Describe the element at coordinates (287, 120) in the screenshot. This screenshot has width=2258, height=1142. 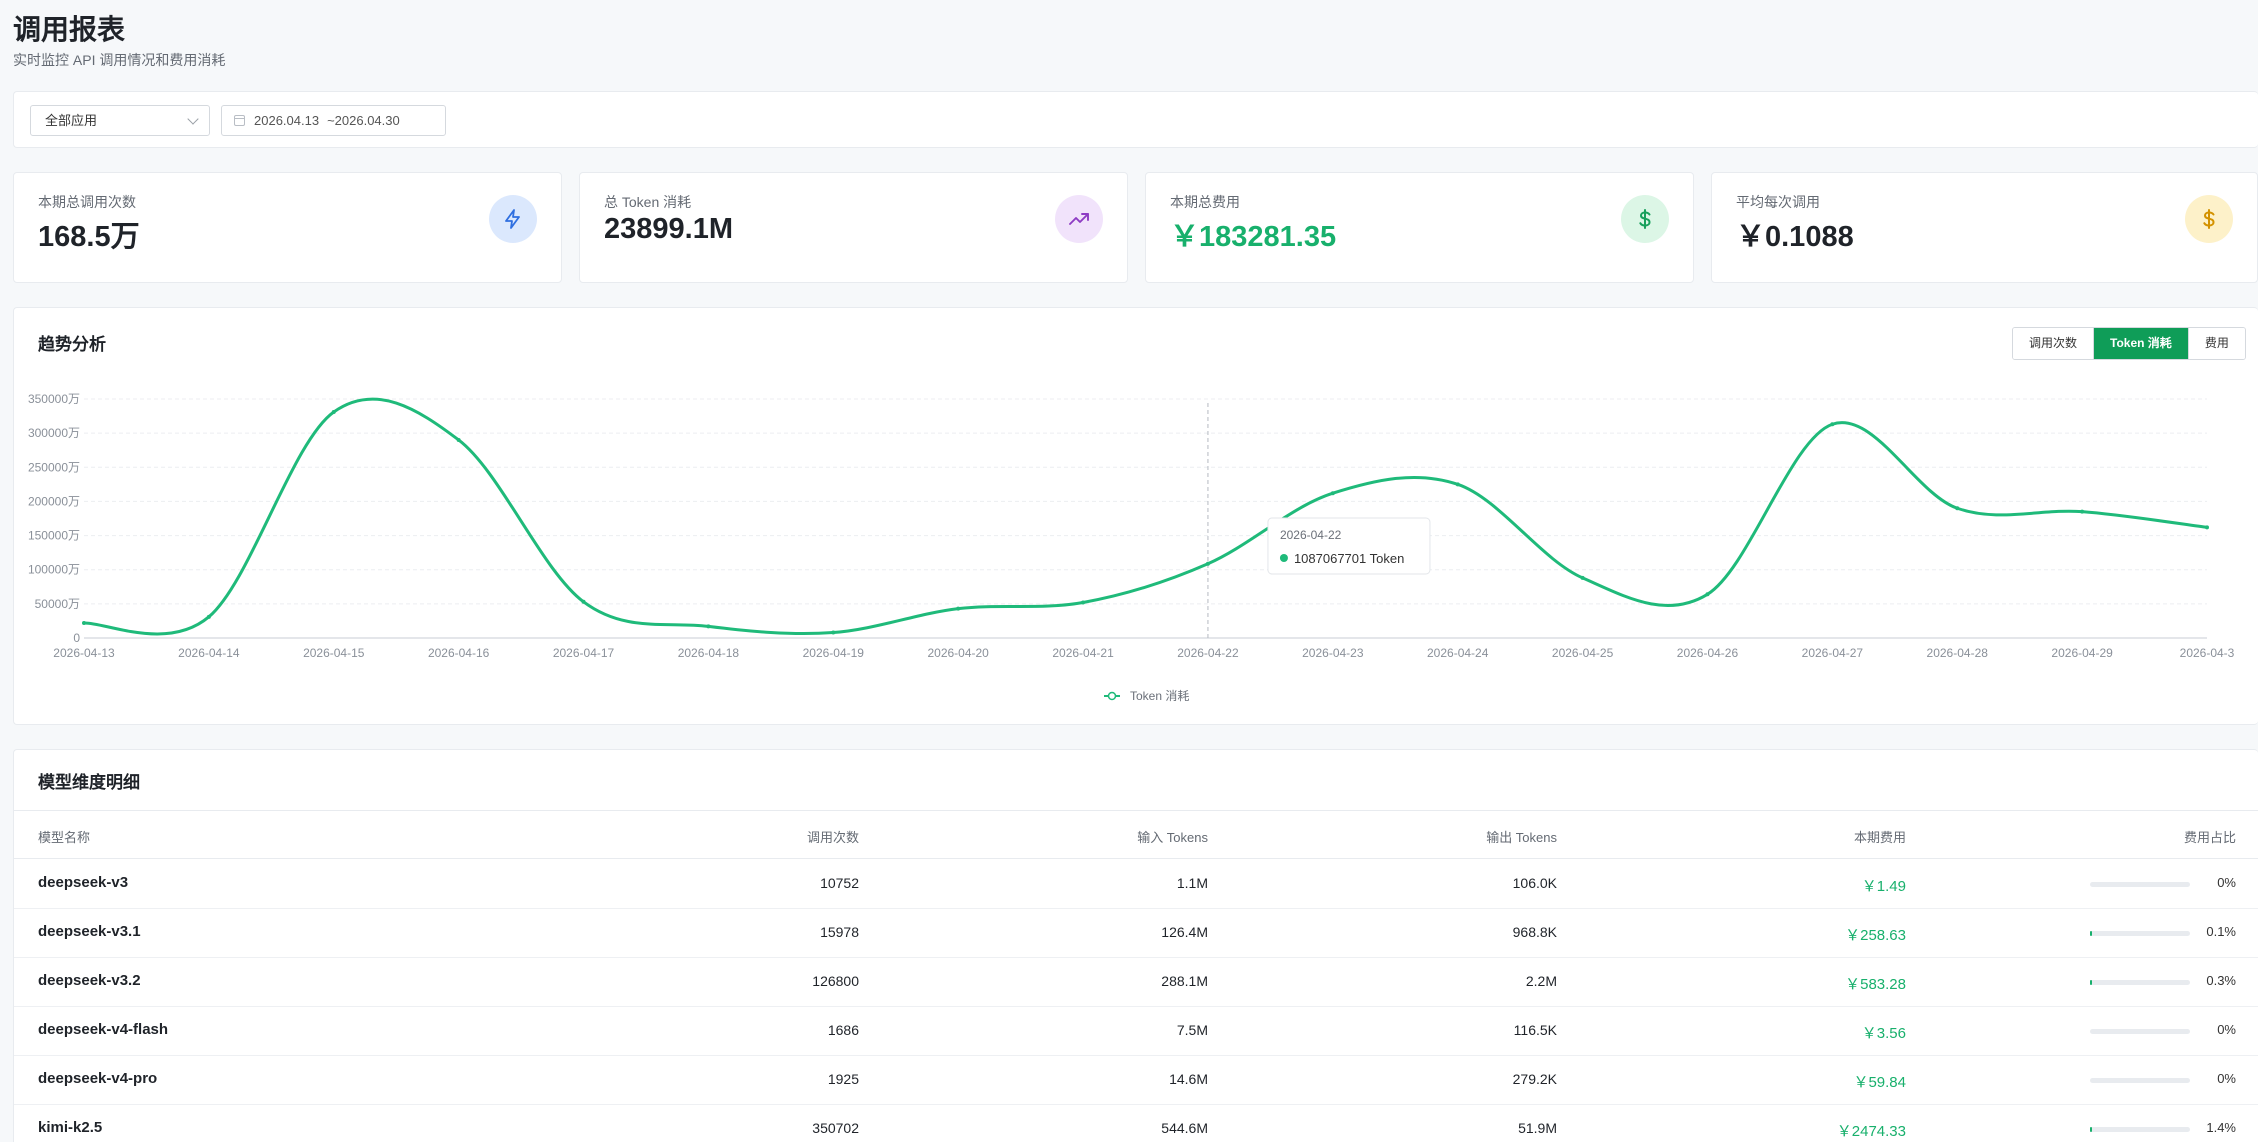
I see `date-start: 2026.04.13` at that location.